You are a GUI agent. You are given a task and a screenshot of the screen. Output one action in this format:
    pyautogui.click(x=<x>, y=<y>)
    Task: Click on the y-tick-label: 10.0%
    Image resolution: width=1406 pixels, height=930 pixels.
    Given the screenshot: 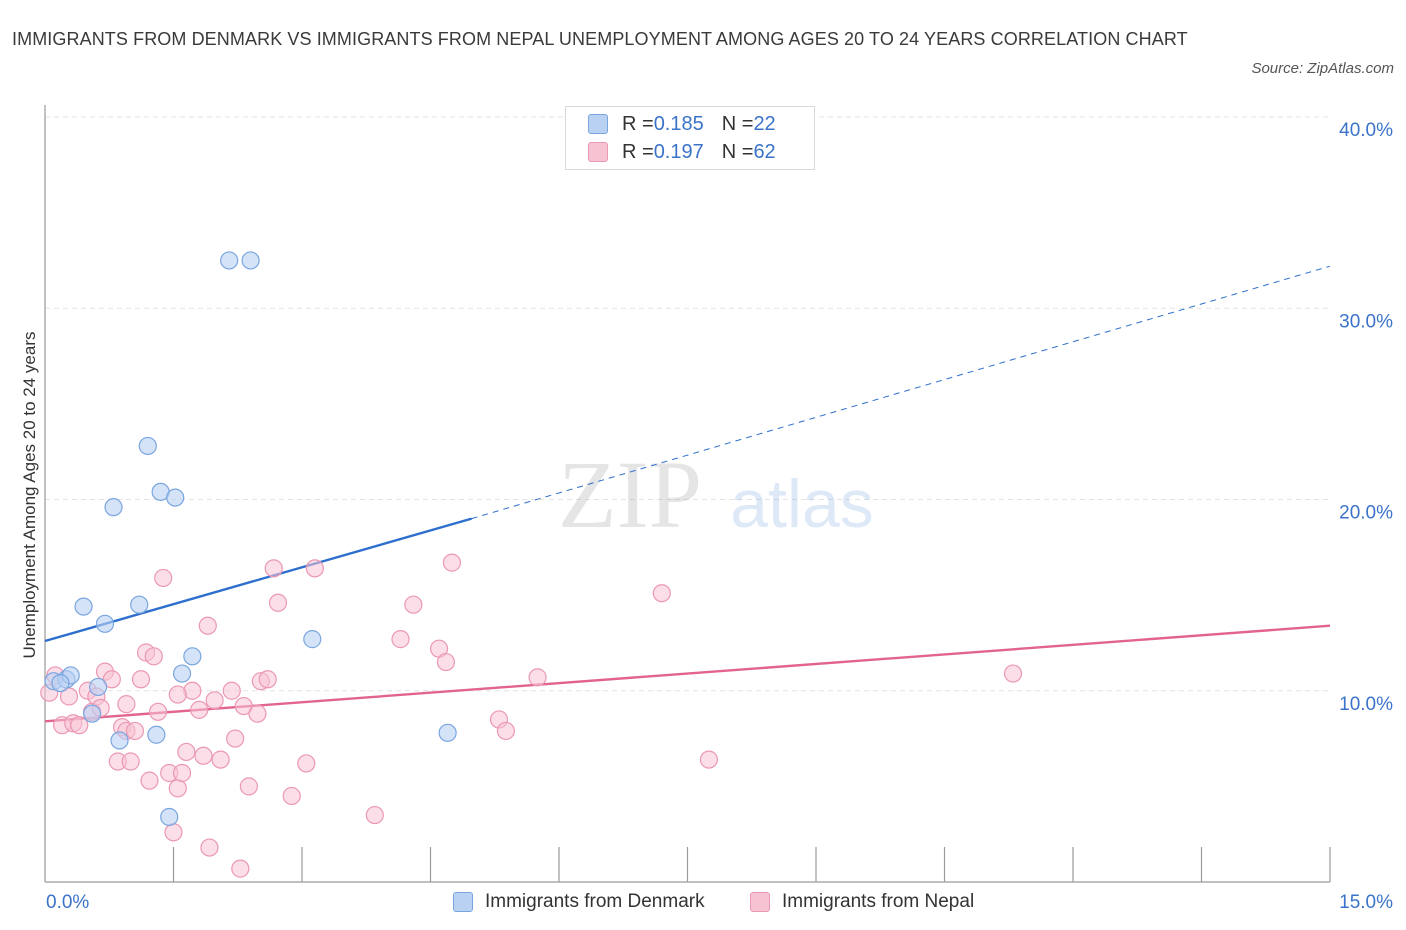 What is the action you would take?
    pyautogui.click(x=1366, y=704)
    